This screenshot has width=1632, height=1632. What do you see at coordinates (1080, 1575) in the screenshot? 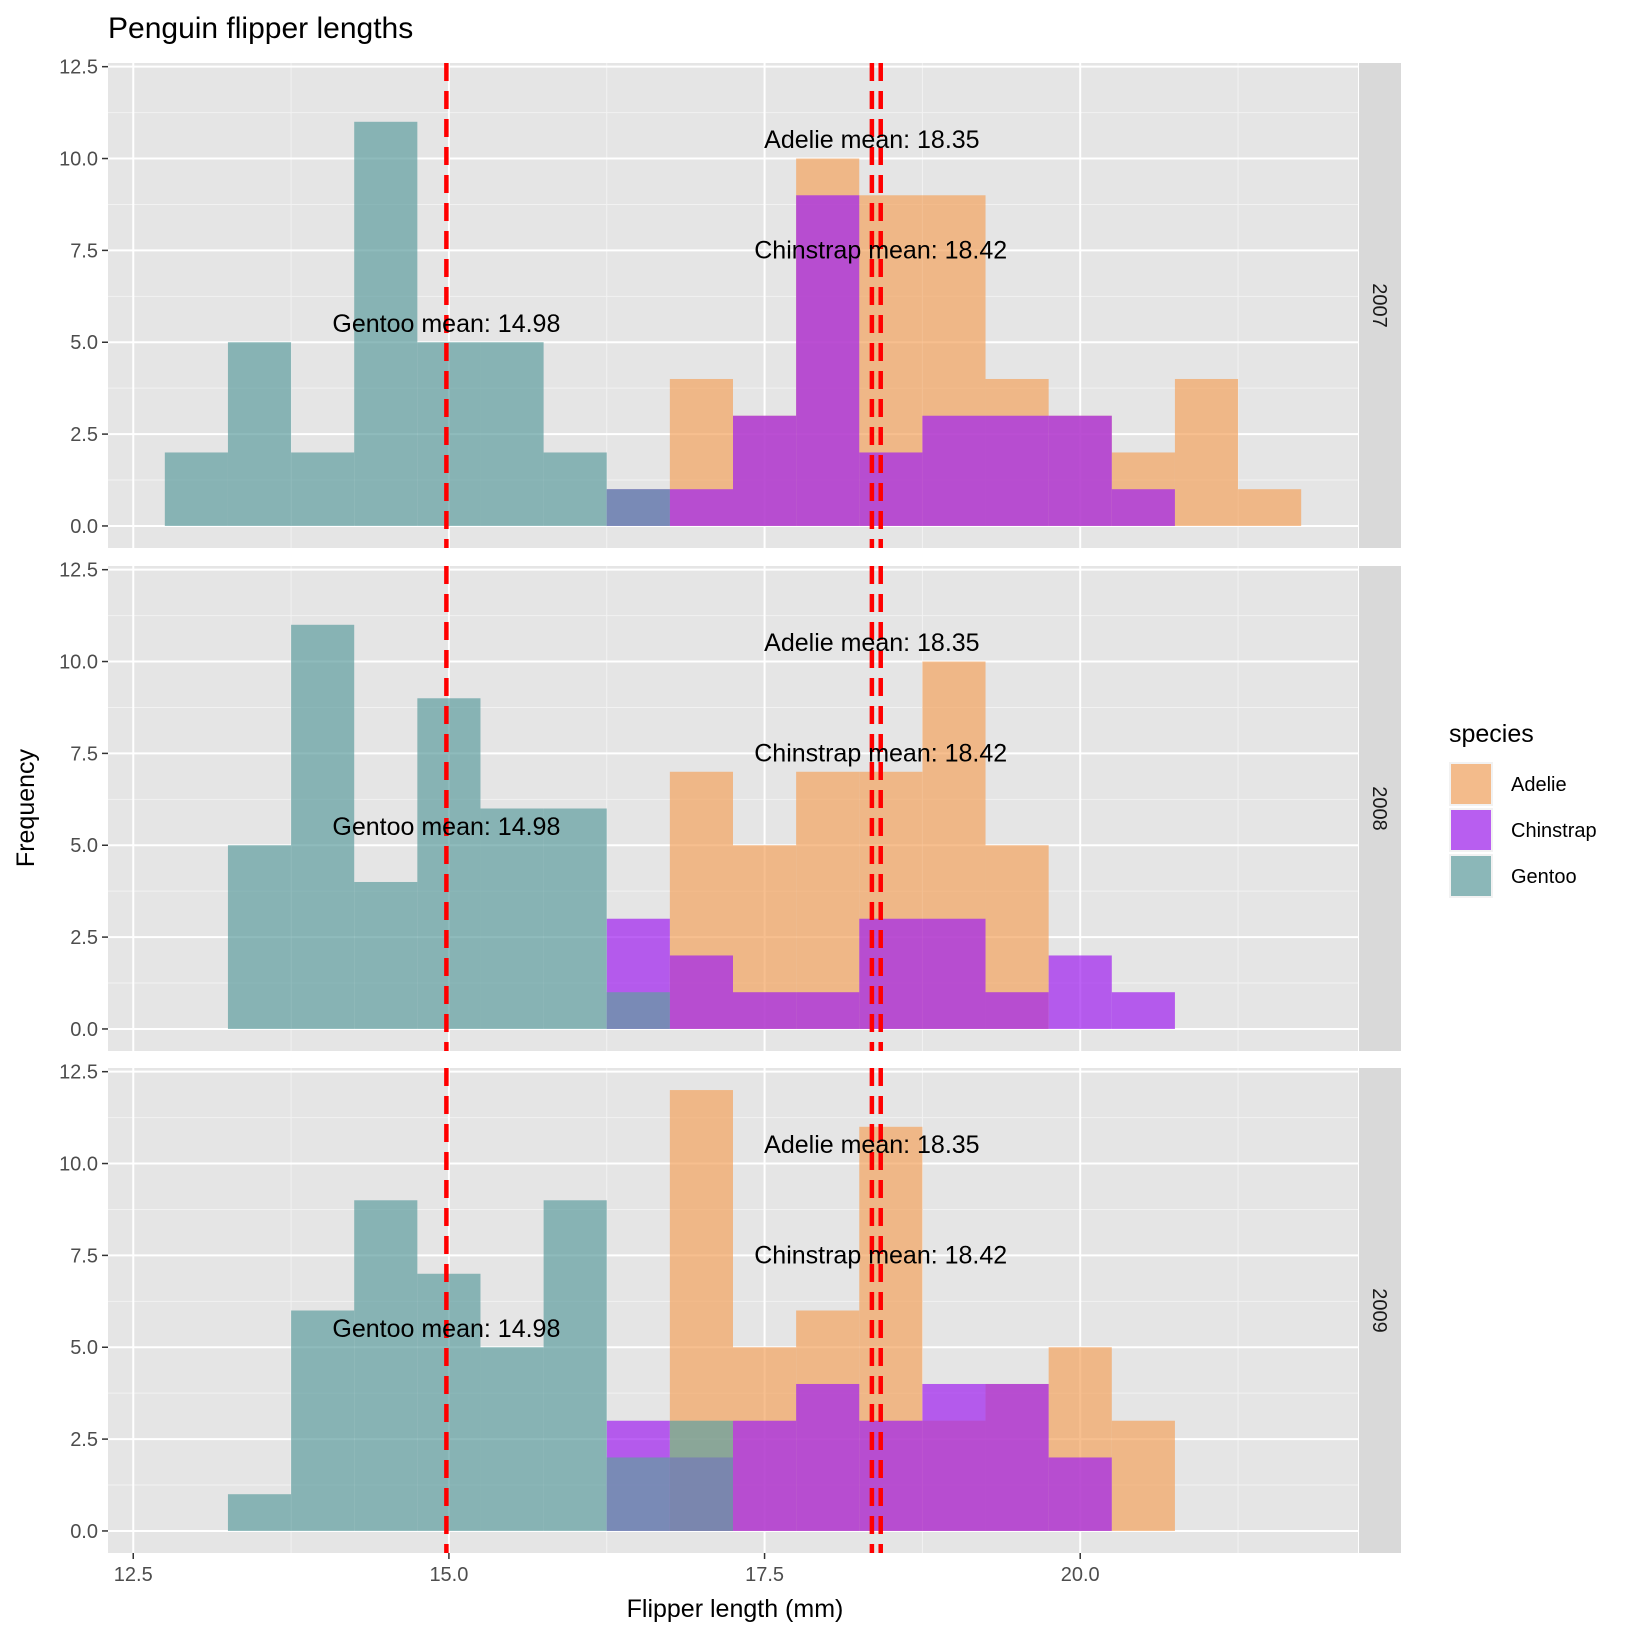
I see `x-tick-label: 20.0` at bounding box center [1080, 1575].